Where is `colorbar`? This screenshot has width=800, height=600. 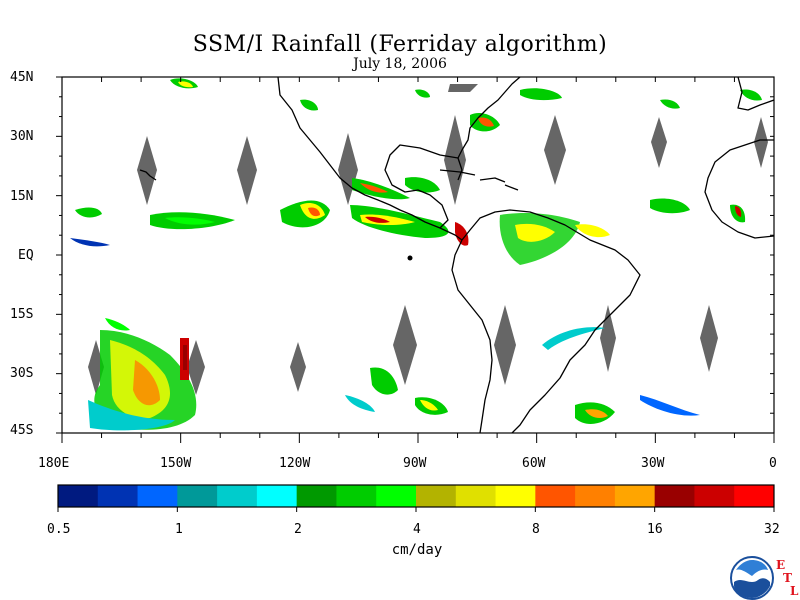
colorbar is located at coordinates (416, 498).